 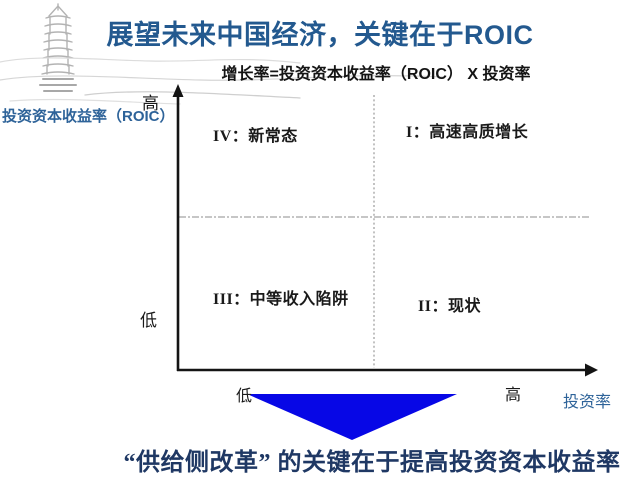 What do you see at coordinates (148, 320) in the screenshot?
I see `y-axis-low-label: 低` at bounding box center [148, 320].